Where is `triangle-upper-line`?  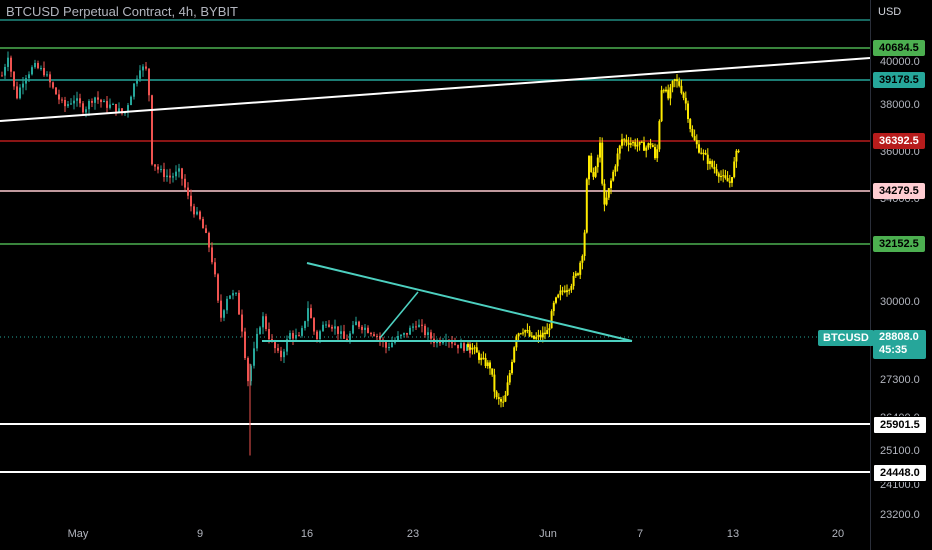 triangle-upper-line is located at coordinates (469, 302).